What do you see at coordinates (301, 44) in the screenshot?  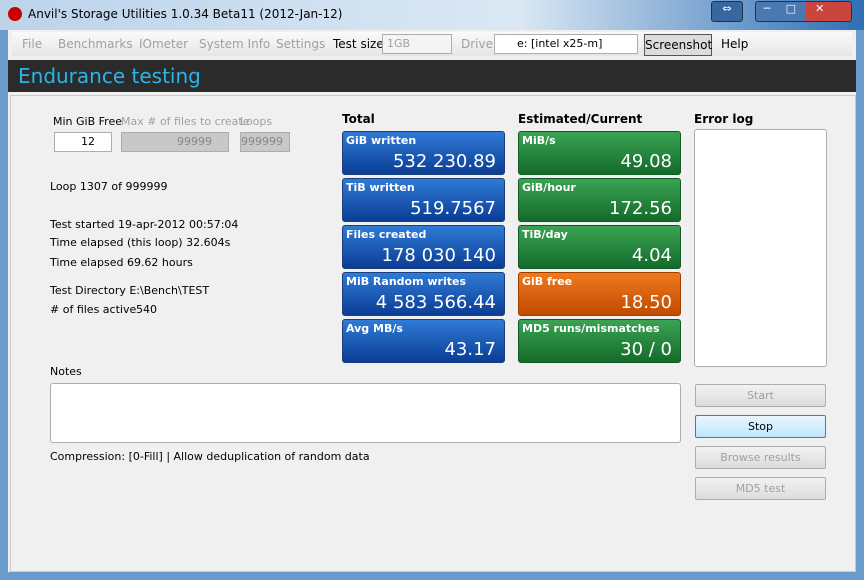 I see `menu-item: Settings` at bounding box center [301, 44].